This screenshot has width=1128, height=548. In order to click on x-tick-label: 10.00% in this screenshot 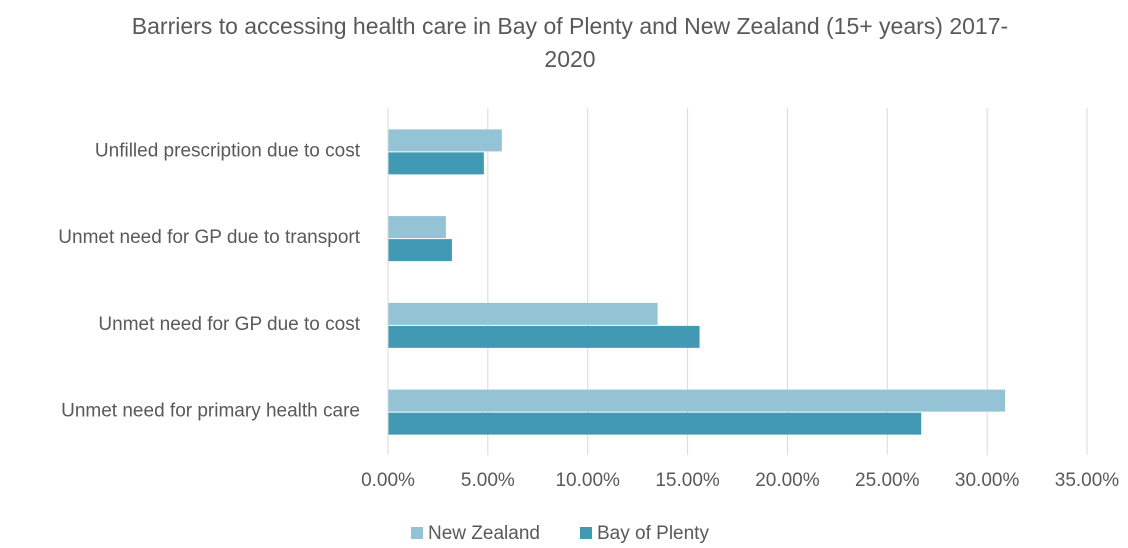, I will do `click(587, 480)`.